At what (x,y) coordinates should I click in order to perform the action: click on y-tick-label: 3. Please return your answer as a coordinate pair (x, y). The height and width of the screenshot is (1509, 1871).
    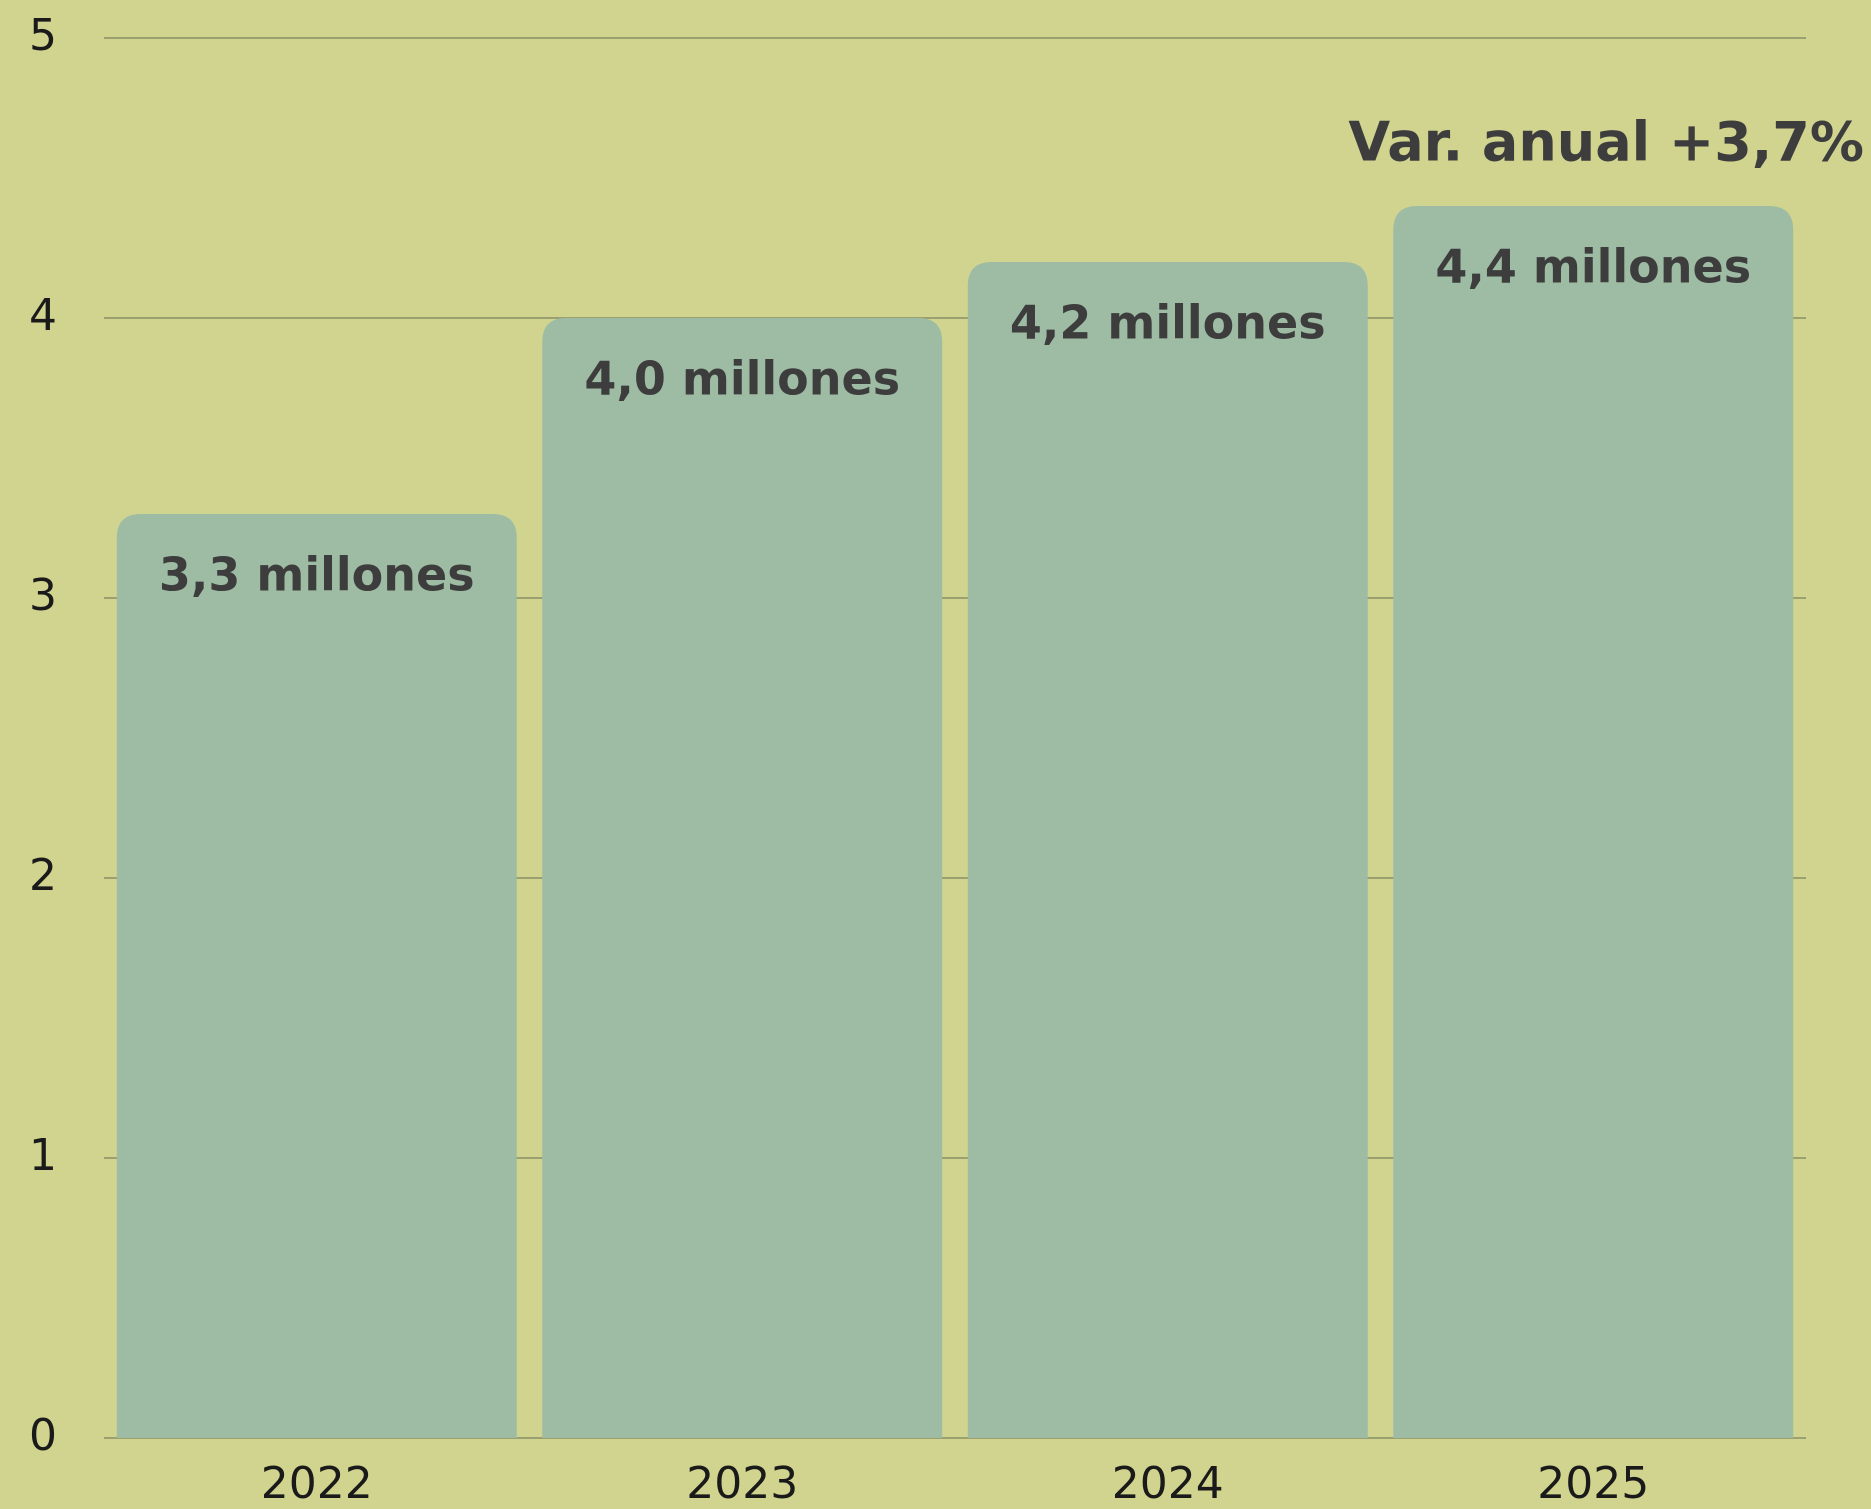
    Looking at the image, I should click on (43, 595).